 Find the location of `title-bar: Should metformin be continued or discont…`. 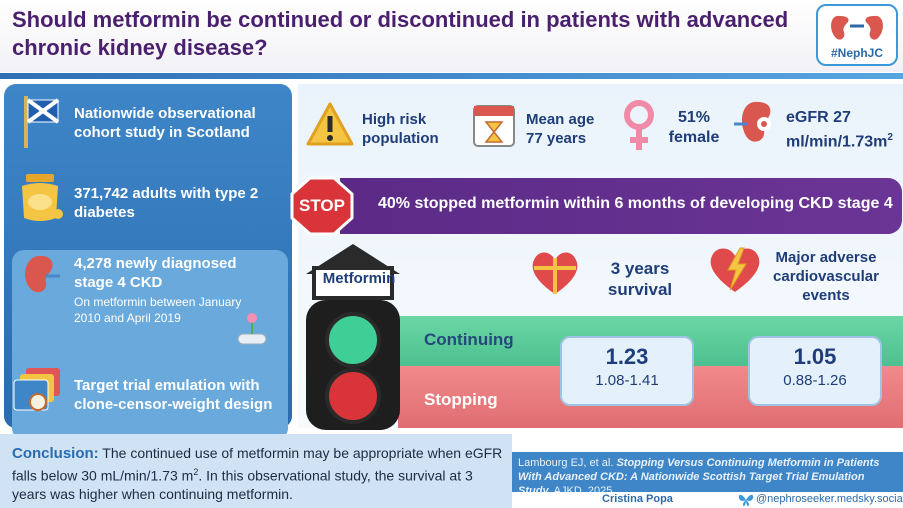

title-bar: Should metformin be continued or discont… is located at coordinates (451, 36).